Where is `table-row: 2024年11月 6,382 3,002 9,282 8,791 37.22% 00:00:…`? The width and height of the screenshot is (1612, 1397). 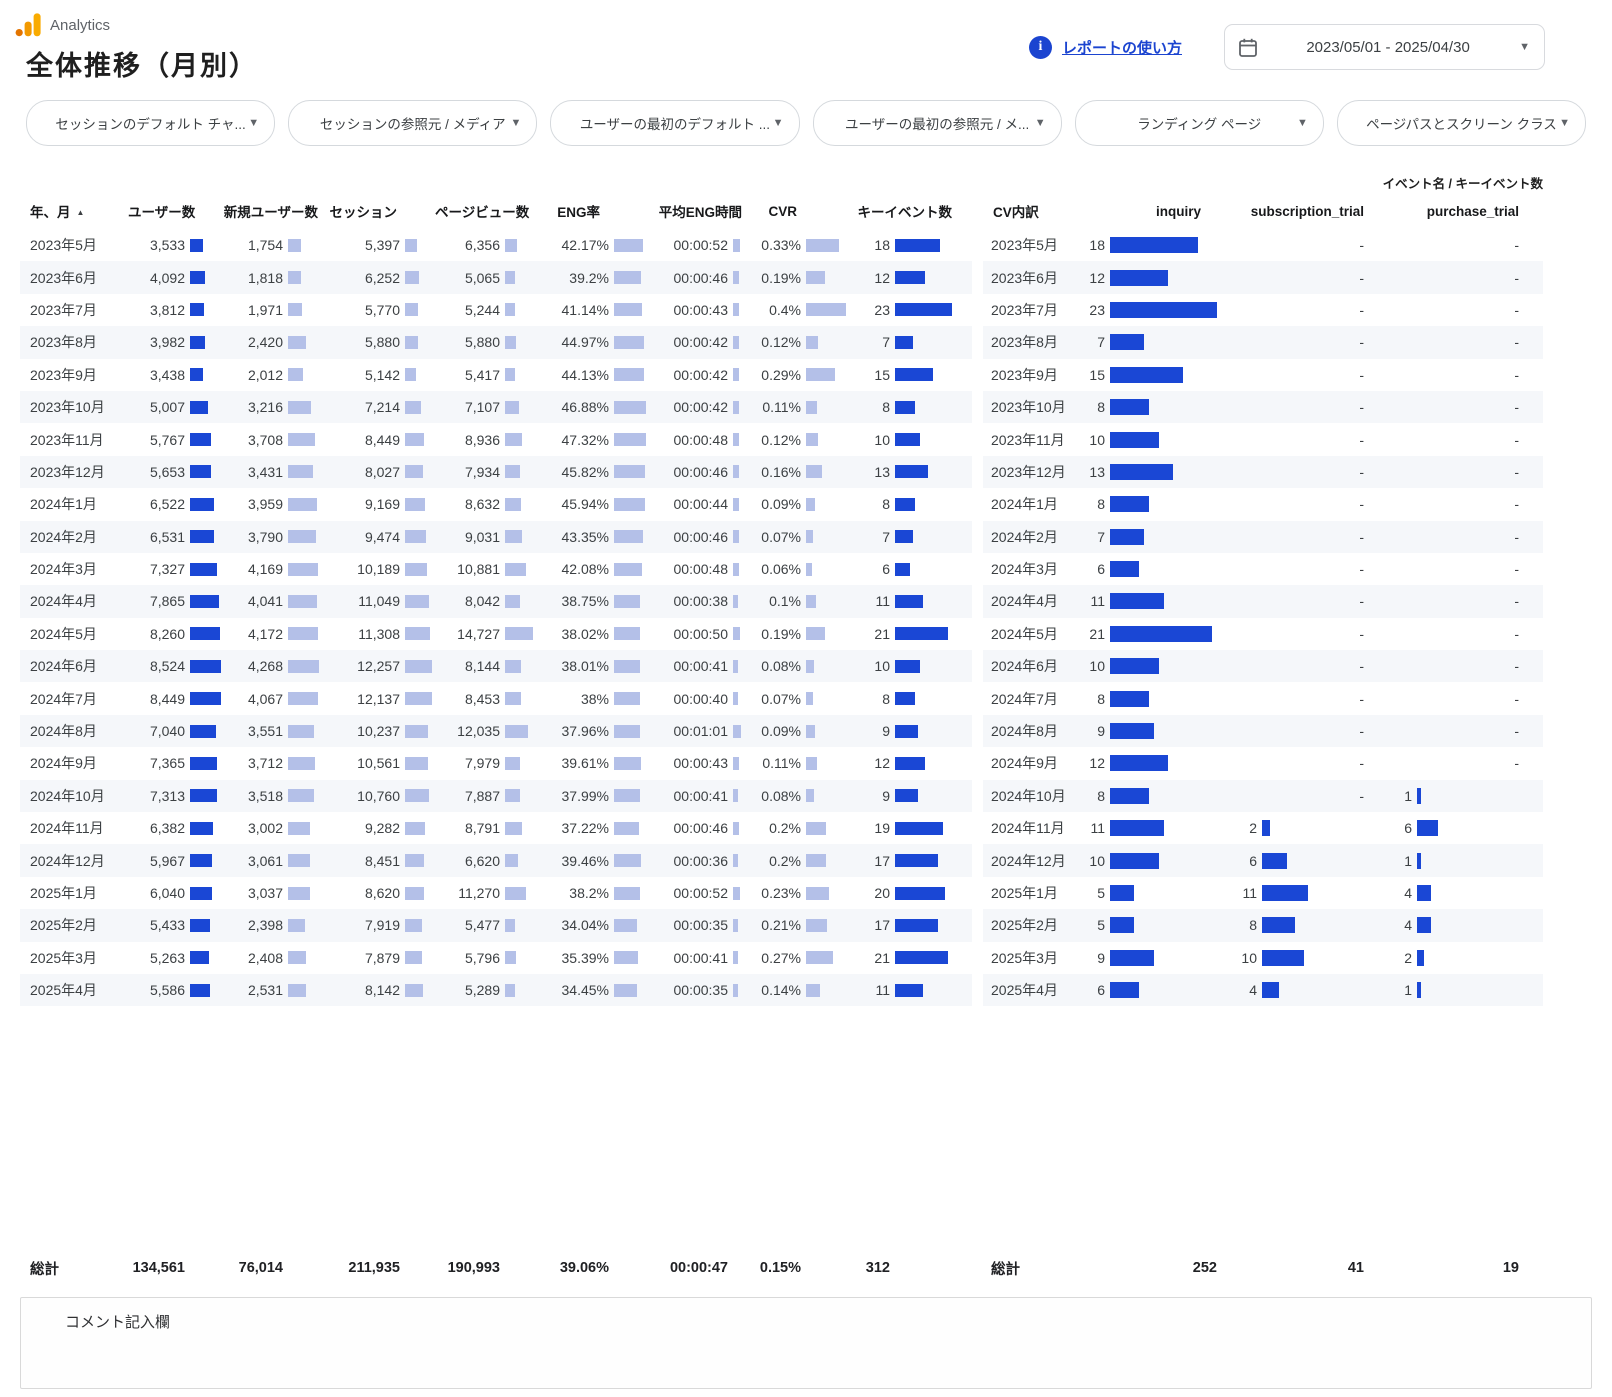 table-row: 2024年11月 6,382 3,002 9,282 8,791 37.22% 00:00:… is located at coordinates (496, 828).